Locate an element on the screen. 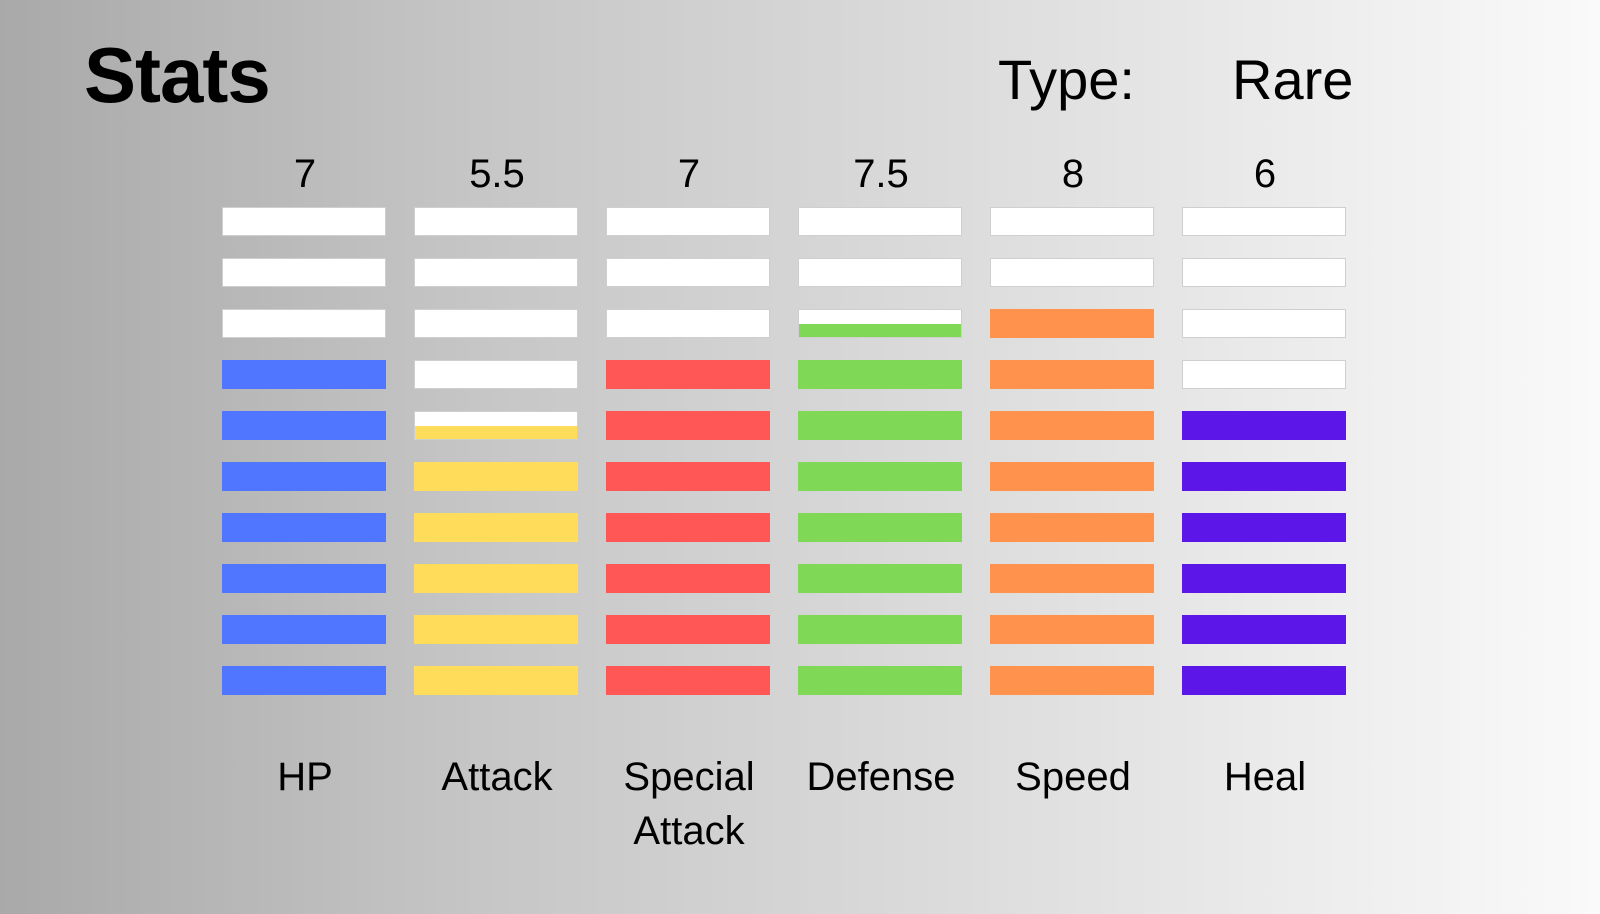 The width and height of the screenshot is (1600, 914). stat-label: Speed is located at coordinates (1073, 777).